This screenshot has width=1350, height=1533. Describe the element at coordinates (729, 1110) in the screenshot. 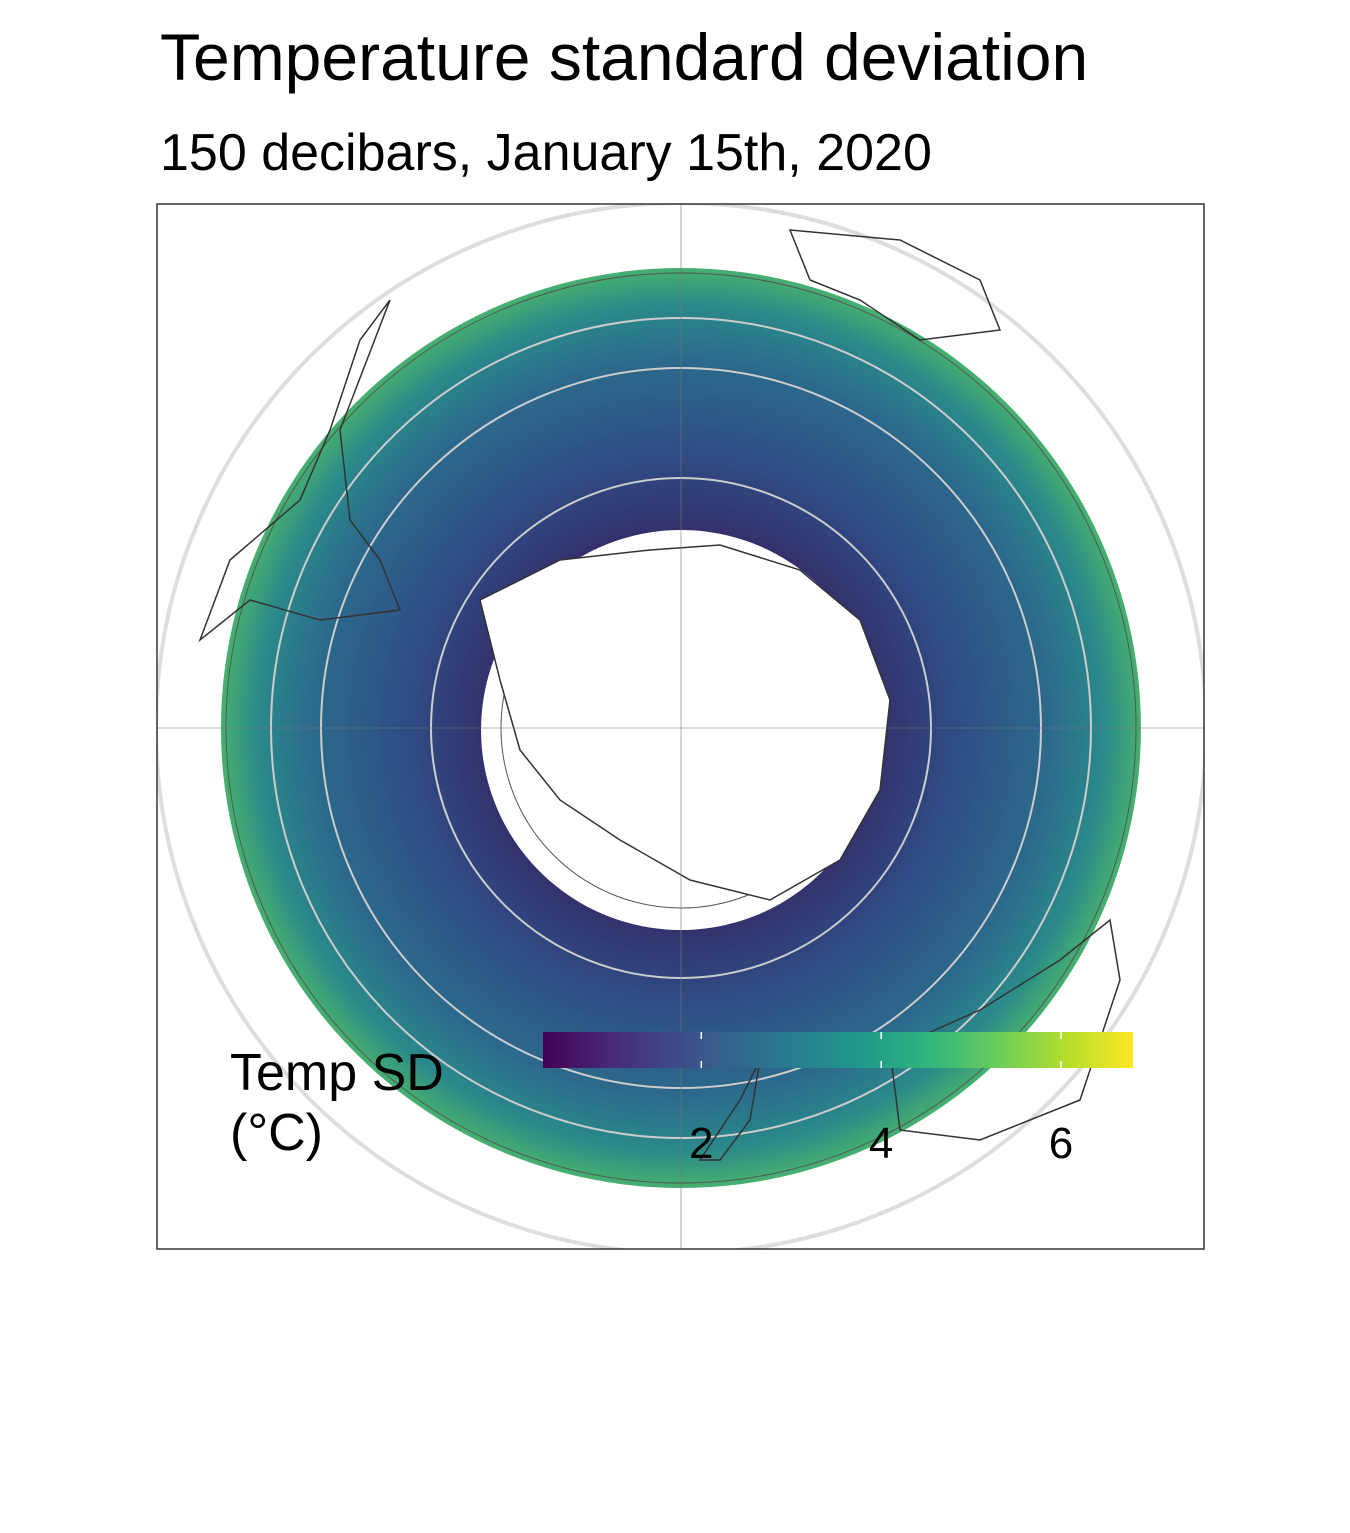

I see `new-zealand` at that location.